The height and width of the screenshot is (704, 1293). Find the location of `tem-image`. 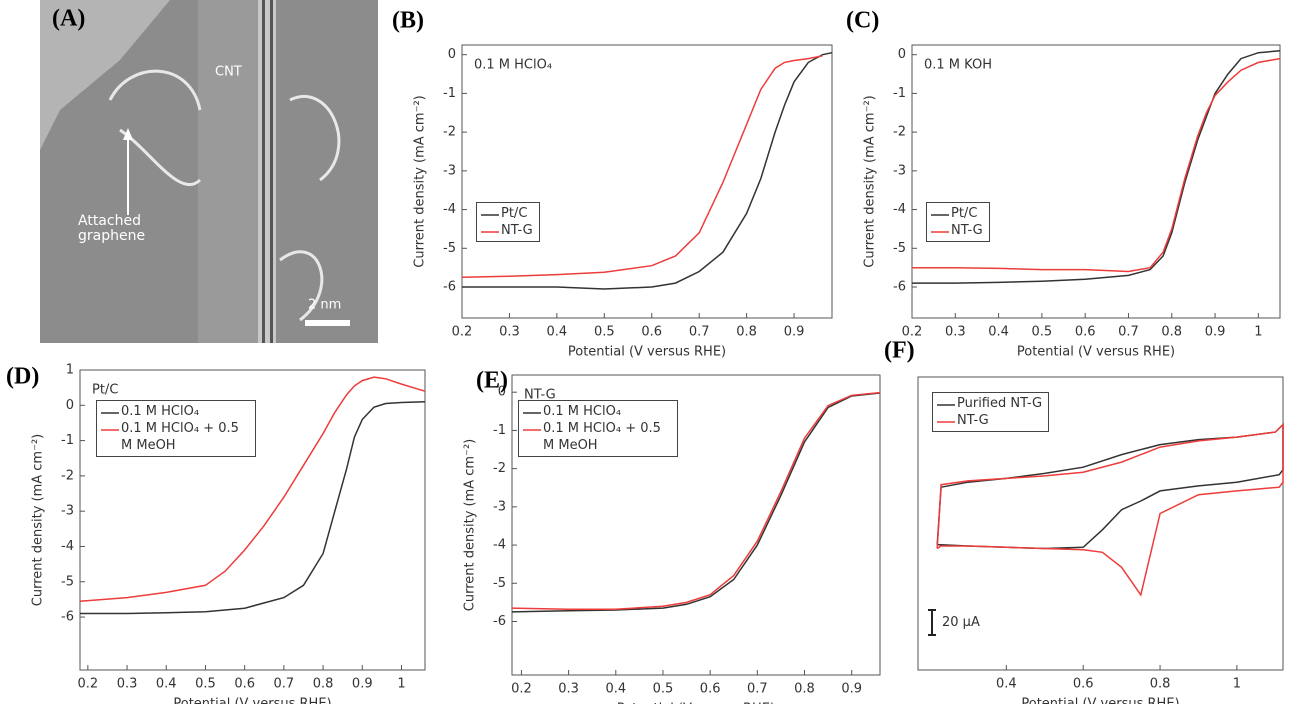

tem-image is located at coordinates (209, 171).